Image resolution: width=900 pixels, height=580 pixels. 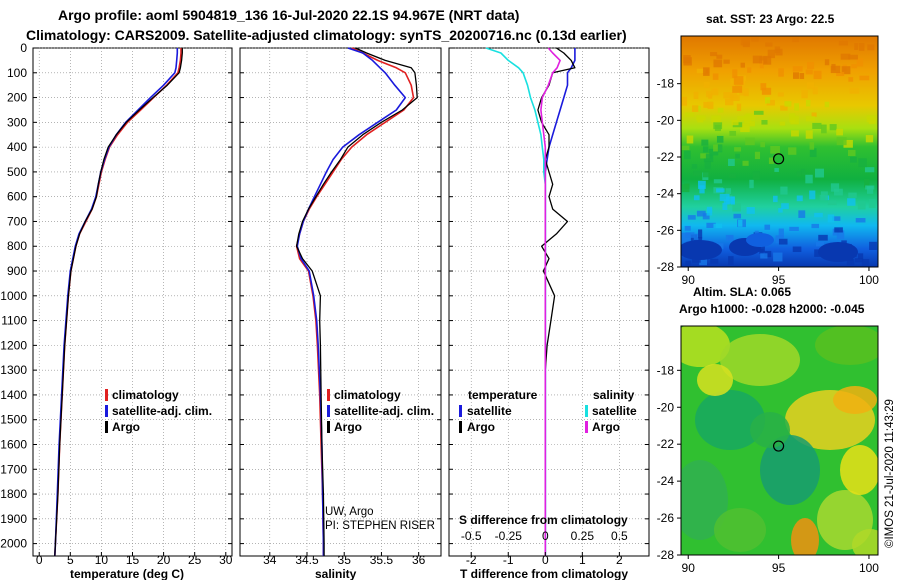 I want to click on legend-t-argo: Argo, so click(x=481, y=427).